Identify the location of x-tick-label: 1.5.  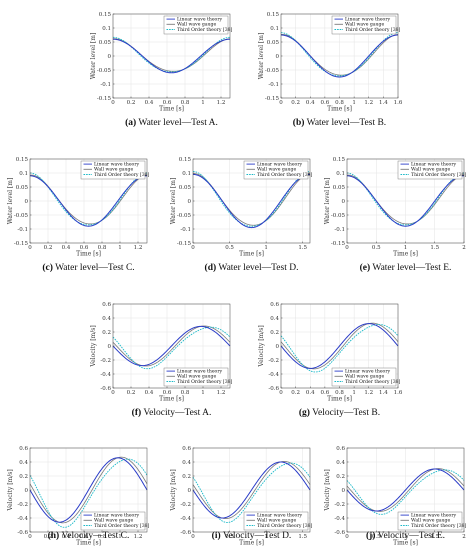
(434, 248).